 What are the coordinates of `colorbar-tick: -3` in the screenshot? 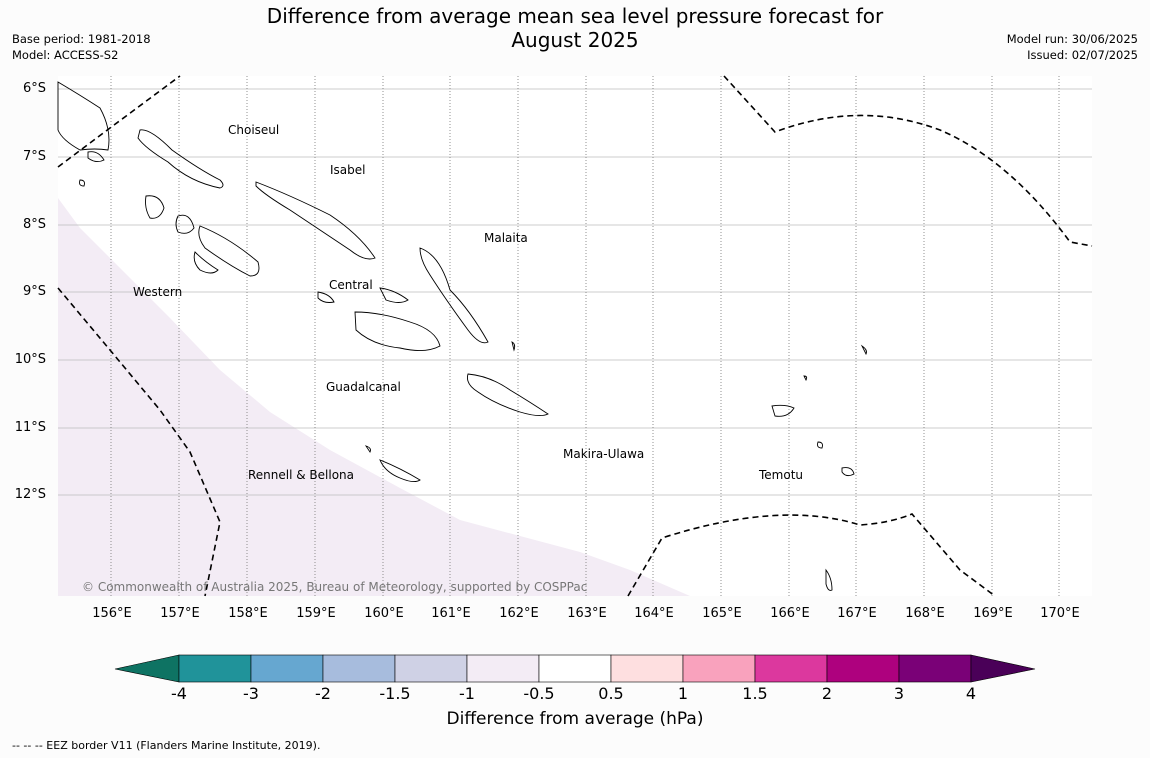 It's located at (251, 693).